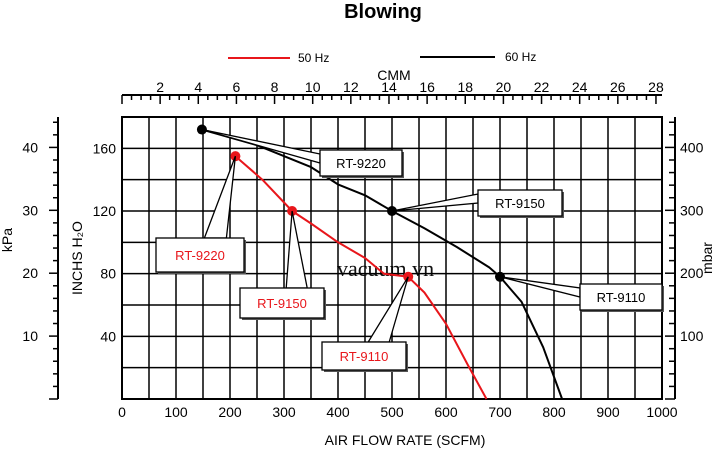  Describe the element at coordinates (284, 412) in the screenshot. I see `x-tick-label: 300` at that location.